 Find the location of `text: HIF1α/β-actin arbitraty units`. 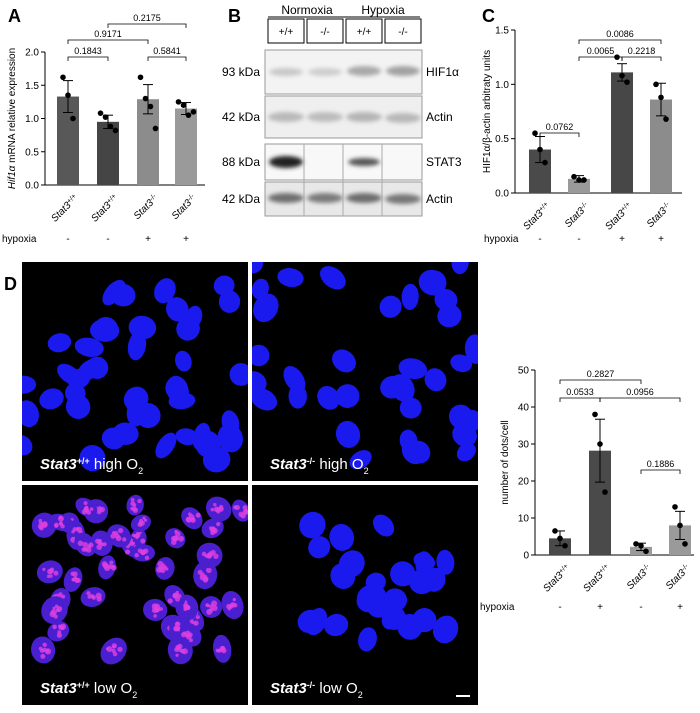

text: HIF1α/β-actin arbitraty units is located at coordinates (487, 111).